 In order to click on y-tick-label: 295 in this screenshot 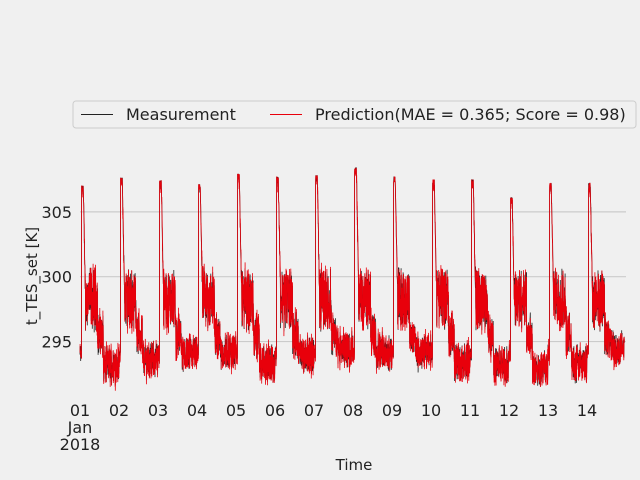, I will do `click(56, 342)`.